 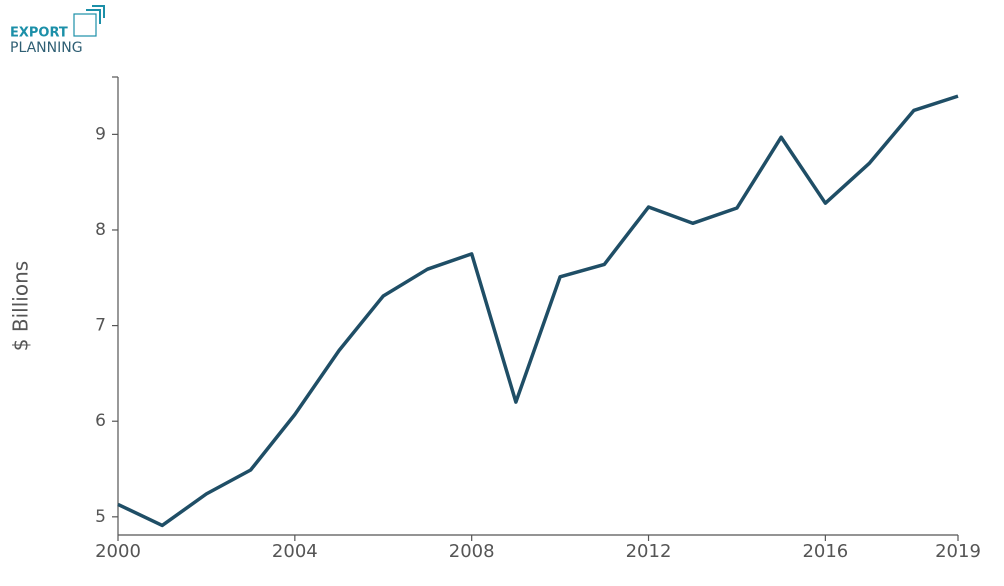 I want to click on x-tick-label: 2012, so click(x=649, y=551).